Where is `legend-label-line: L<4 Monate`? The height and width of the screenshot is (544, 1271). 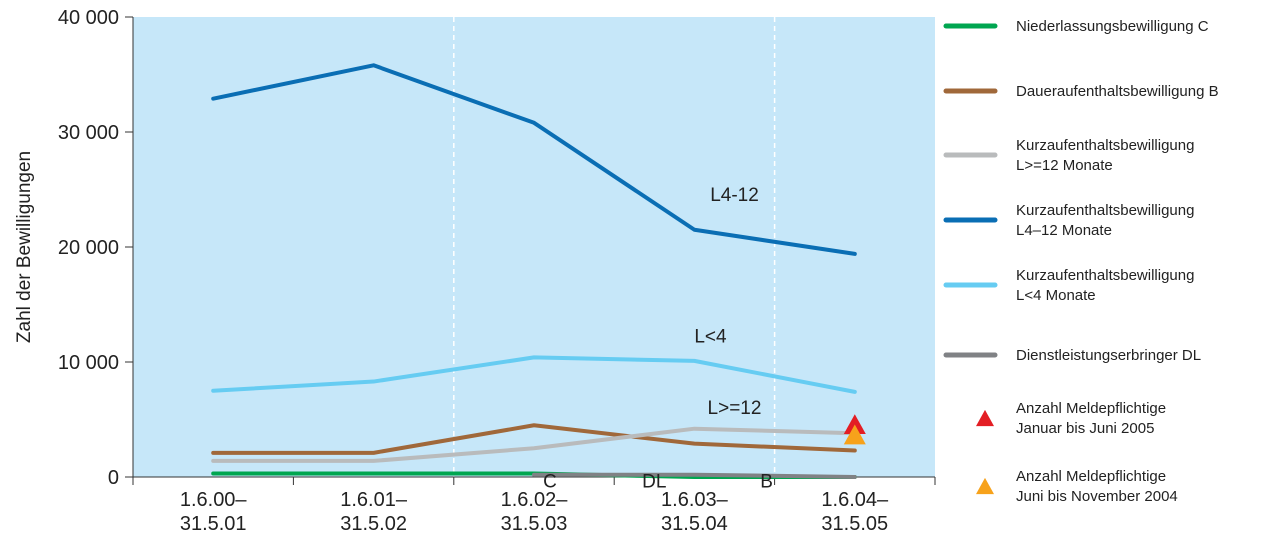 legend-label-line: L<4 Monate is located at coordinates (1056, 295).